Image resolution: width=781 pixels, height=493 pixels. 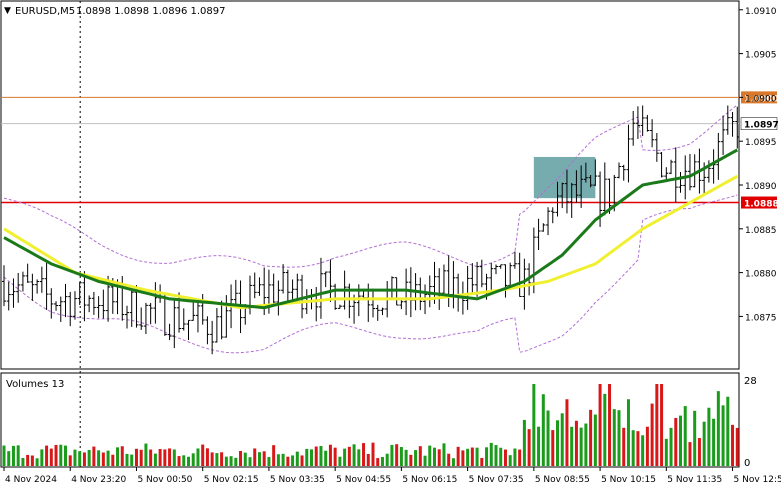 What do you see at coordinates (363, 480) in the screenshot?
I see `time-tick-label: 5 Nov 04:55` at bounding box center [363, 480].